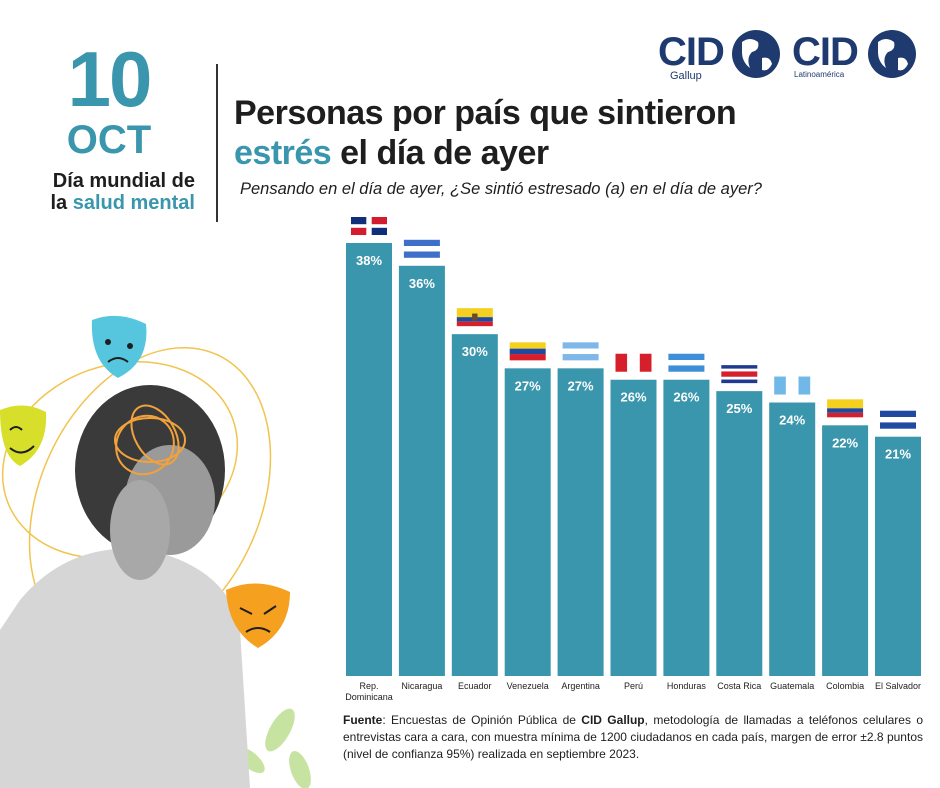 Image resolution: width=940 pixels, height=788 pixels. Describe the element at coordinates (845, 408) in the screenshot. I see `flag-colombia-icon` at that location.